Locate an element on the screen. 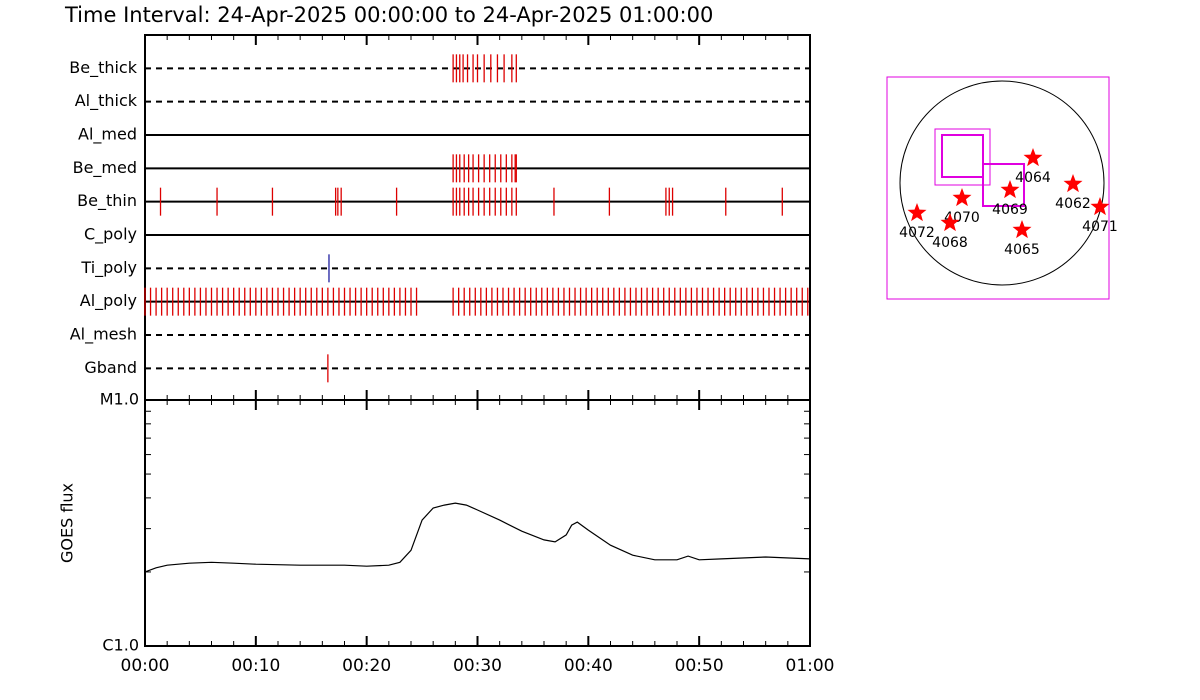 This screenshot has width=1200, height=700. row-label: Al_thick is located at coordinates (106, 101).